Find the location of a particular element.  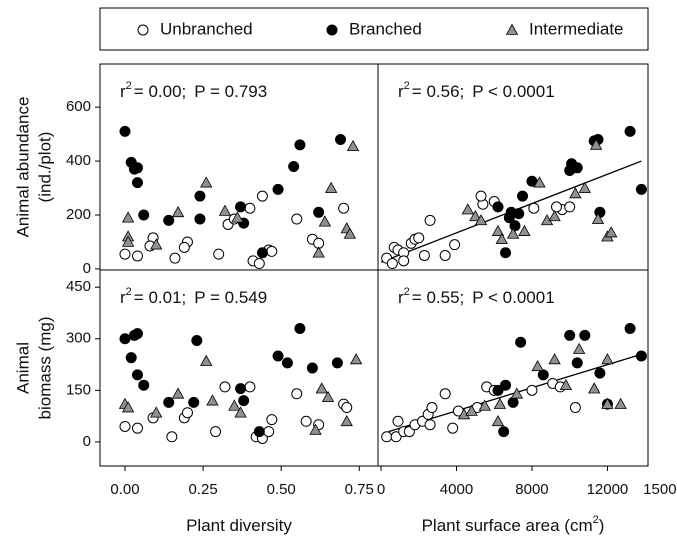

y-tick-label: 0 is located at coordinates (87, 268).